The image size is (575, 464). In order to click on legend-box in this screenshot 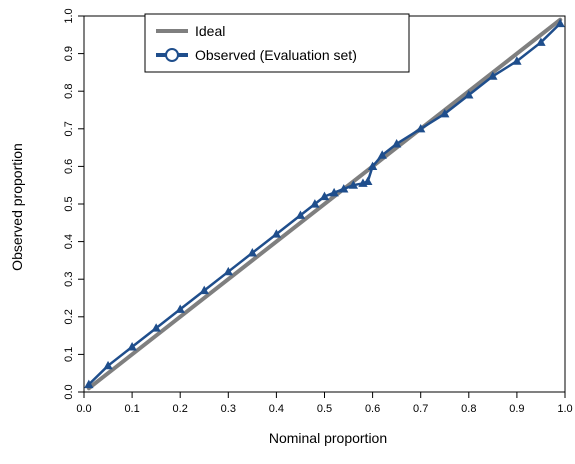, I will do `click(277, 43)`.